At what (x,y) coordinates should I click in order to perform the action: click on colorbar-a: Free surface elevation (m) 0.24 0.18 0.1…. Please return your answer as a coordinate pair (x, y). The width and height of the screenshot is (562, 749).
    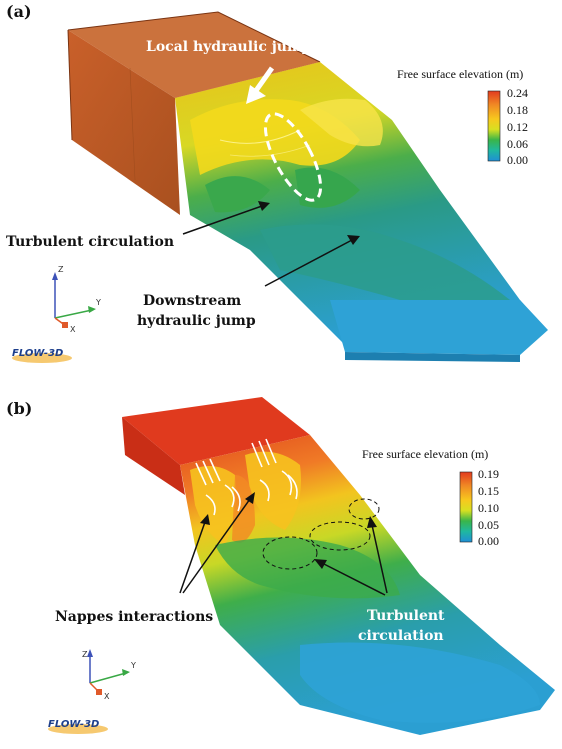
    Looking at the image, I should click on (462, 117).